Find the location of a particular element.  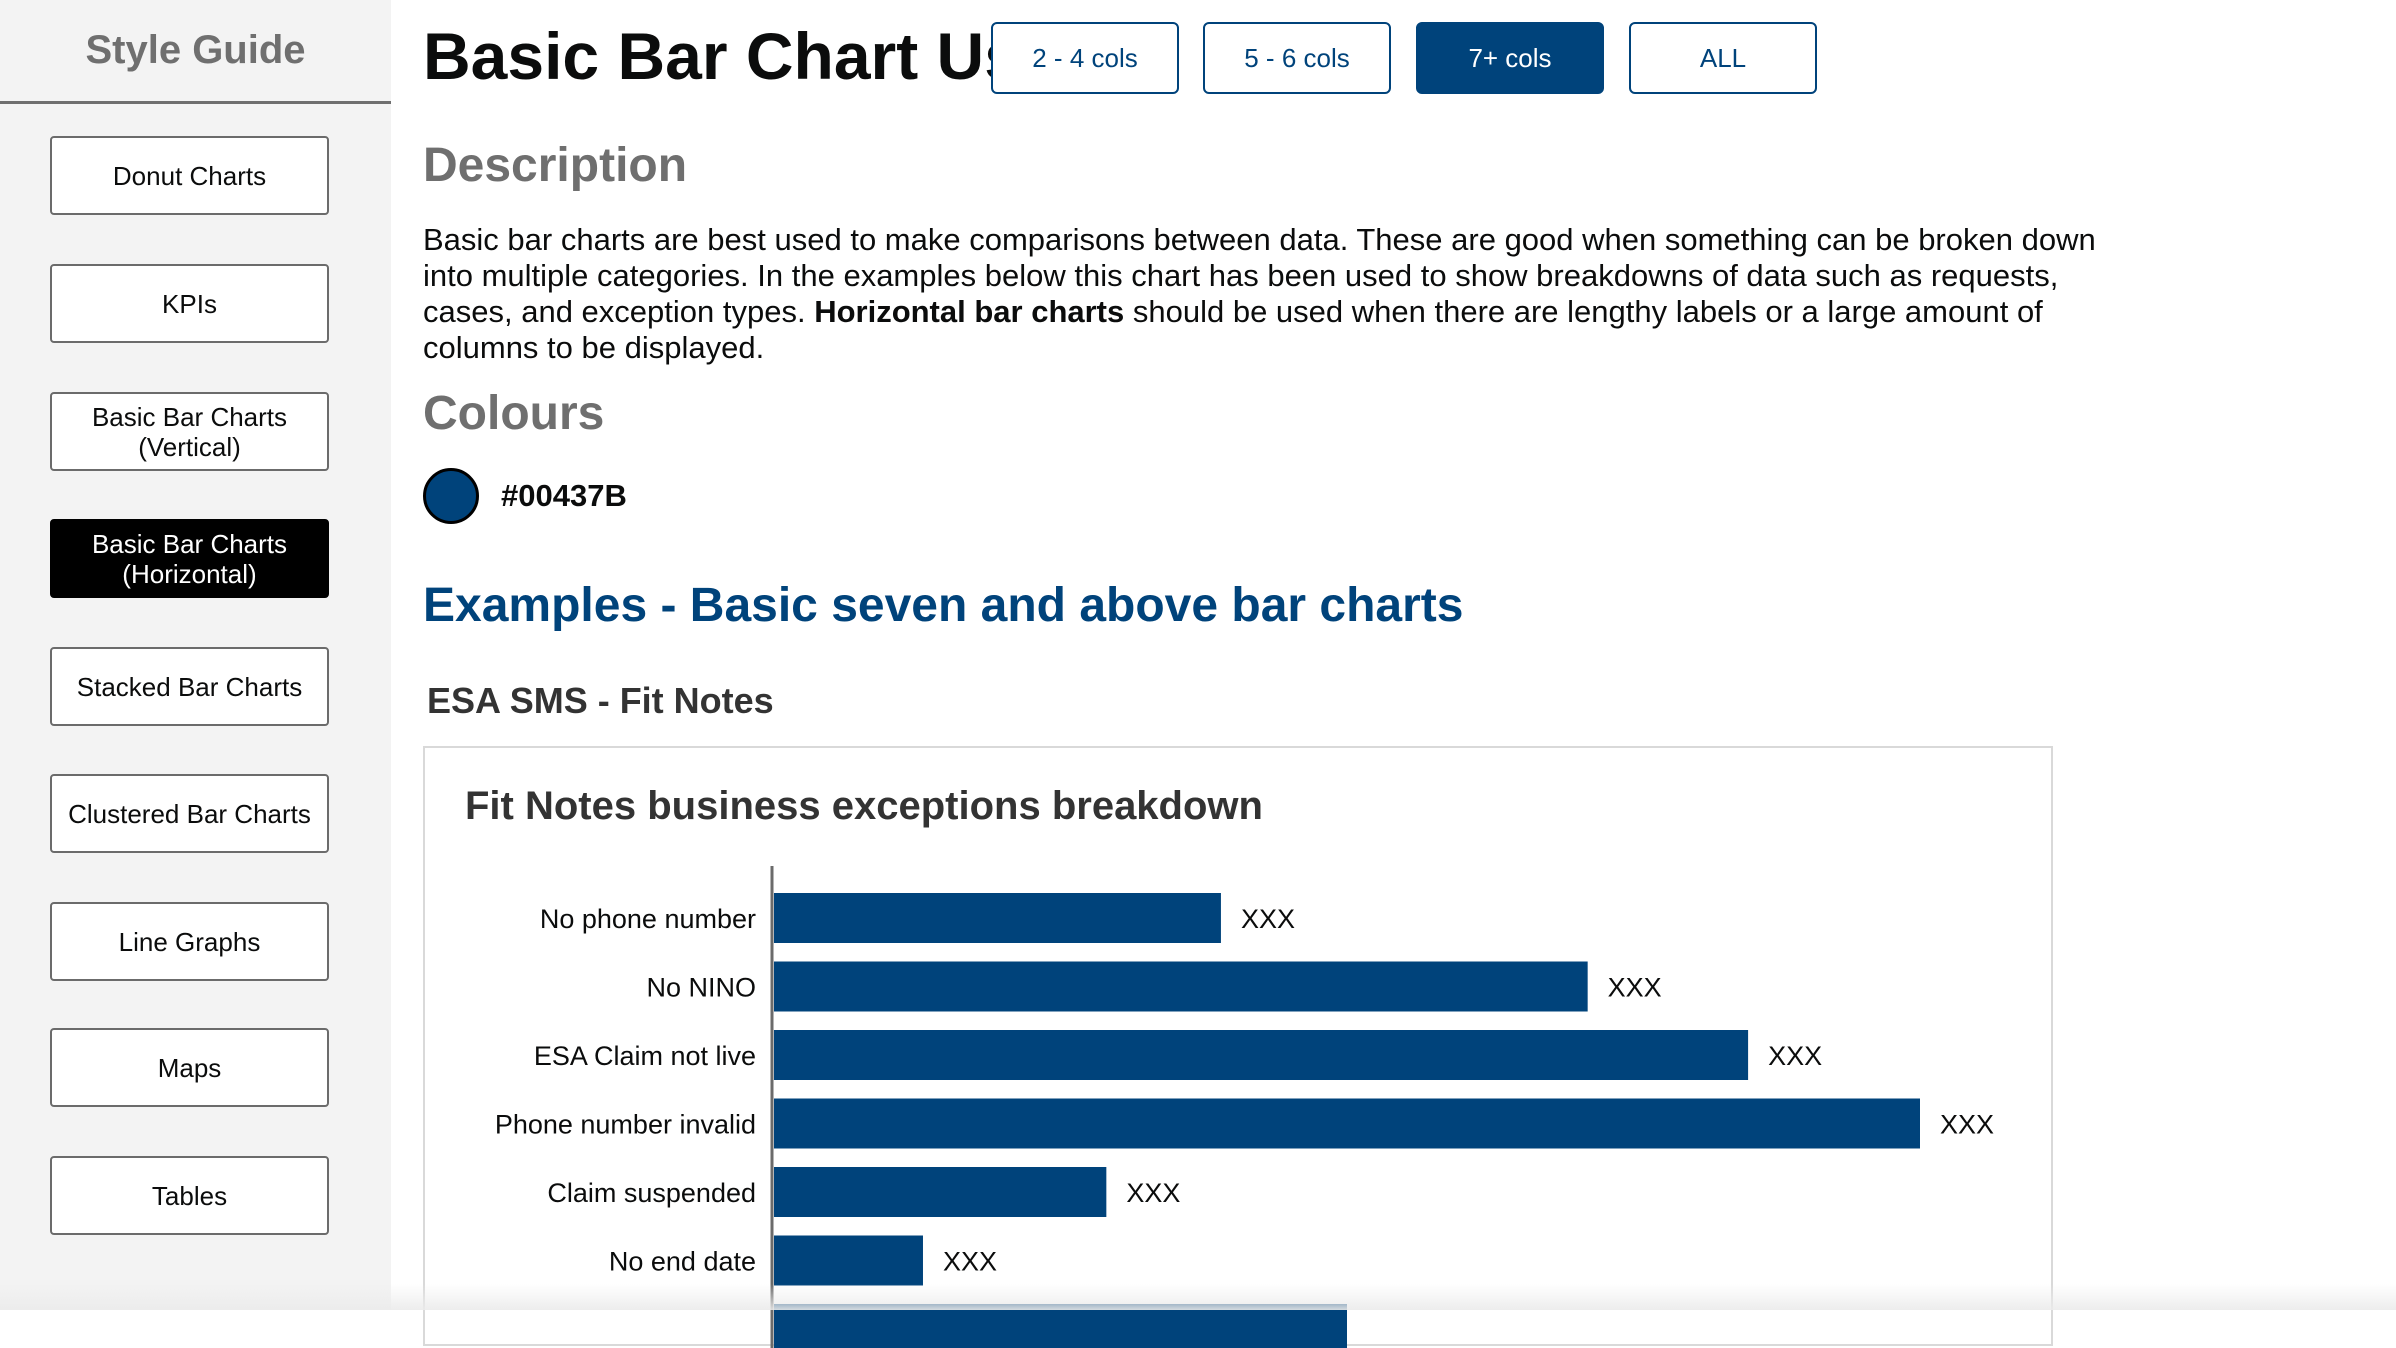

sidebar-item-label: KPIs is located at coordinates (189, 303).